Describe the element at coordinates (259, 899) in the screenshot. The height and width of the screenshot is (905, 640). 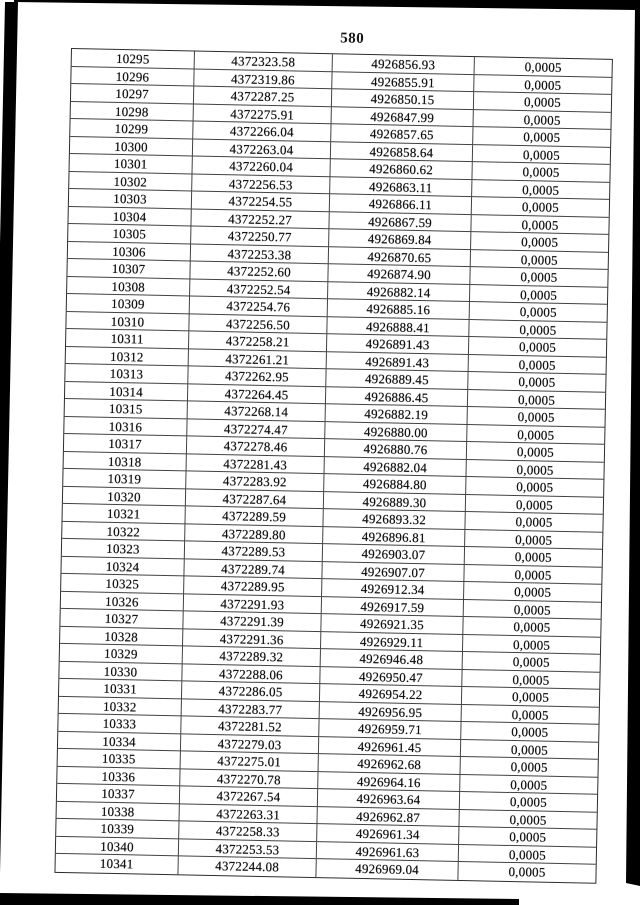
I see `scan-edge-bottom` at that location.